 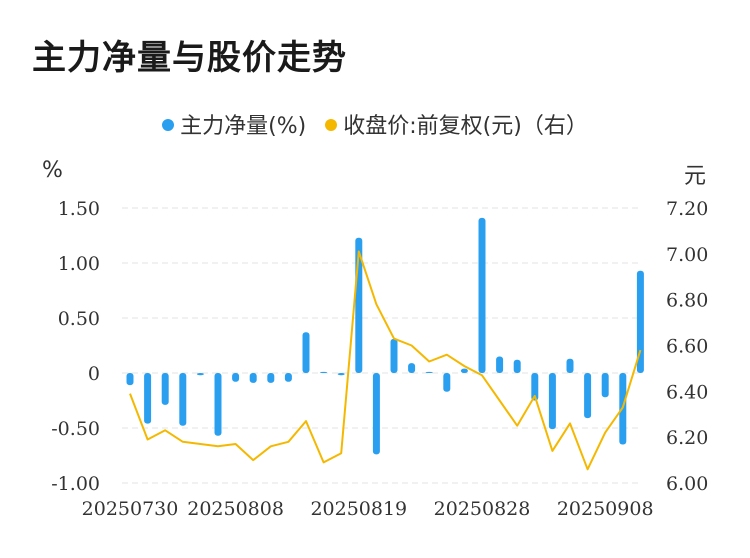 What do you see at coordinates (243, 126) in the screenshot?
I see `legend-label-net-volume: 主力净量(%)` at bounding box center [243, 126].